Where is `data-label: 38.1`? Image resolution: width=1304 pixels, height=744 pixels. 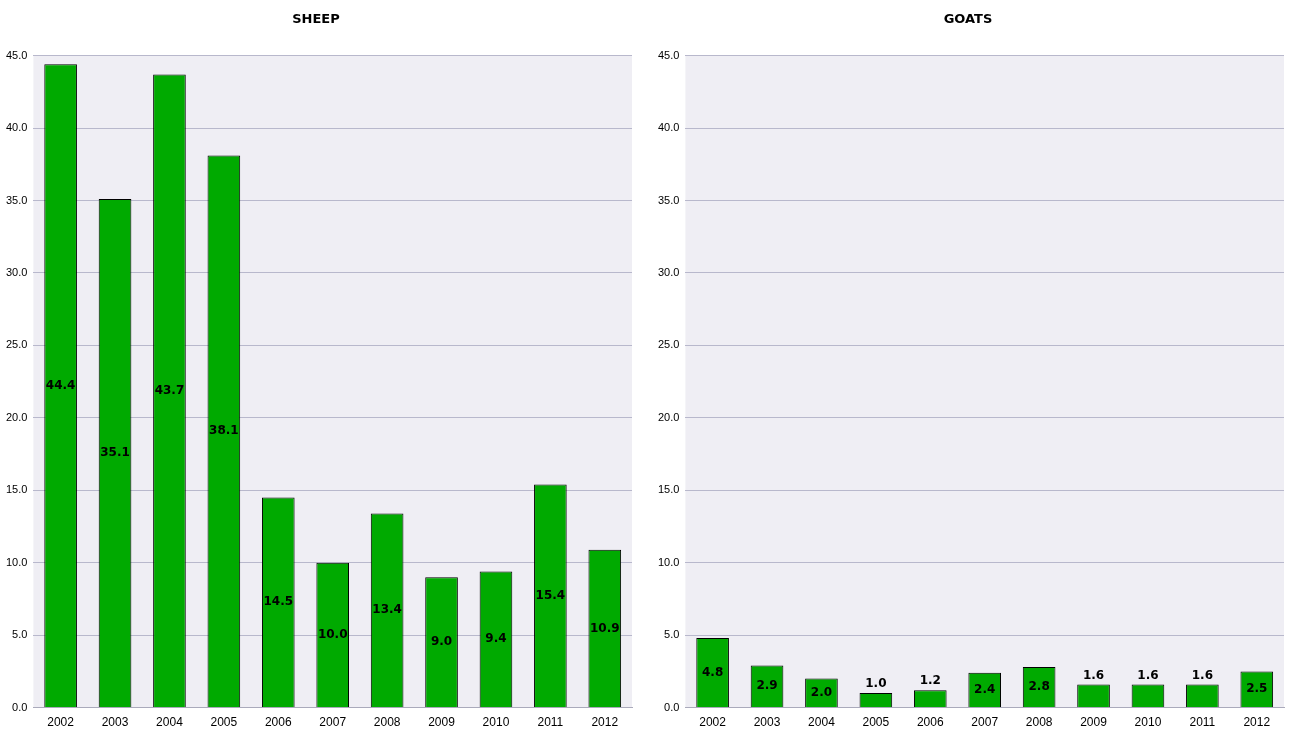 data-label: 38.1 is located at coordinates (224, 430).